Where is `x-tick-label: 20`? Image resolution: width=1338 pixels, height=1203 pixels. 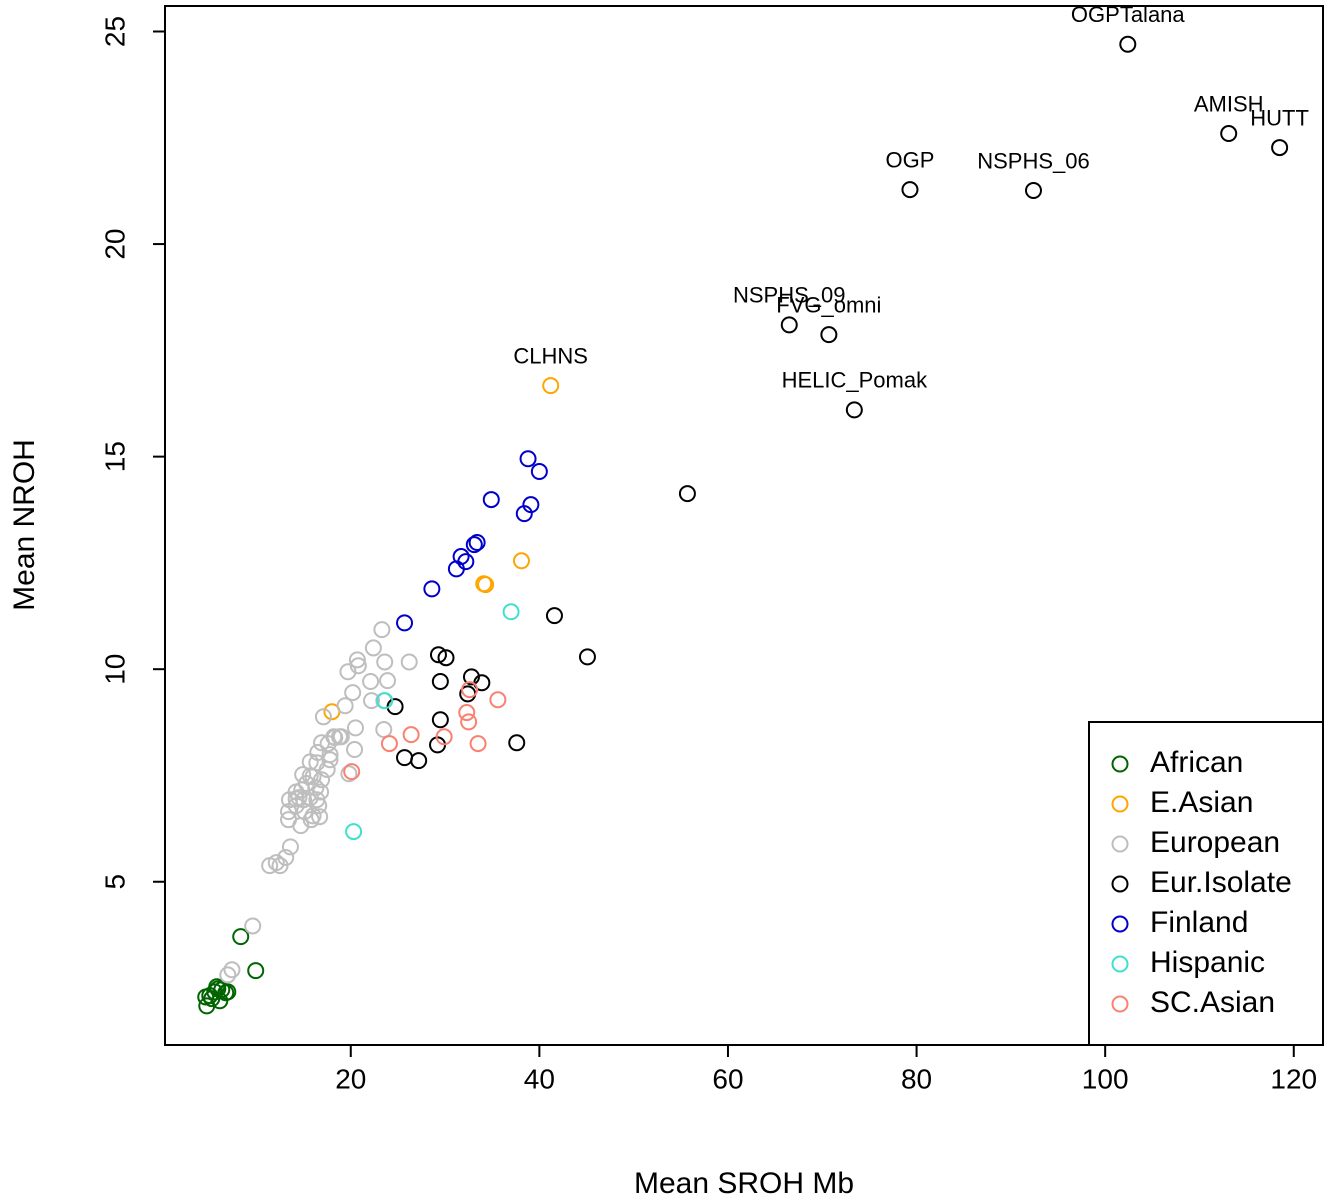
x-tick-label: 20 is located at coordinates (350, 1078).